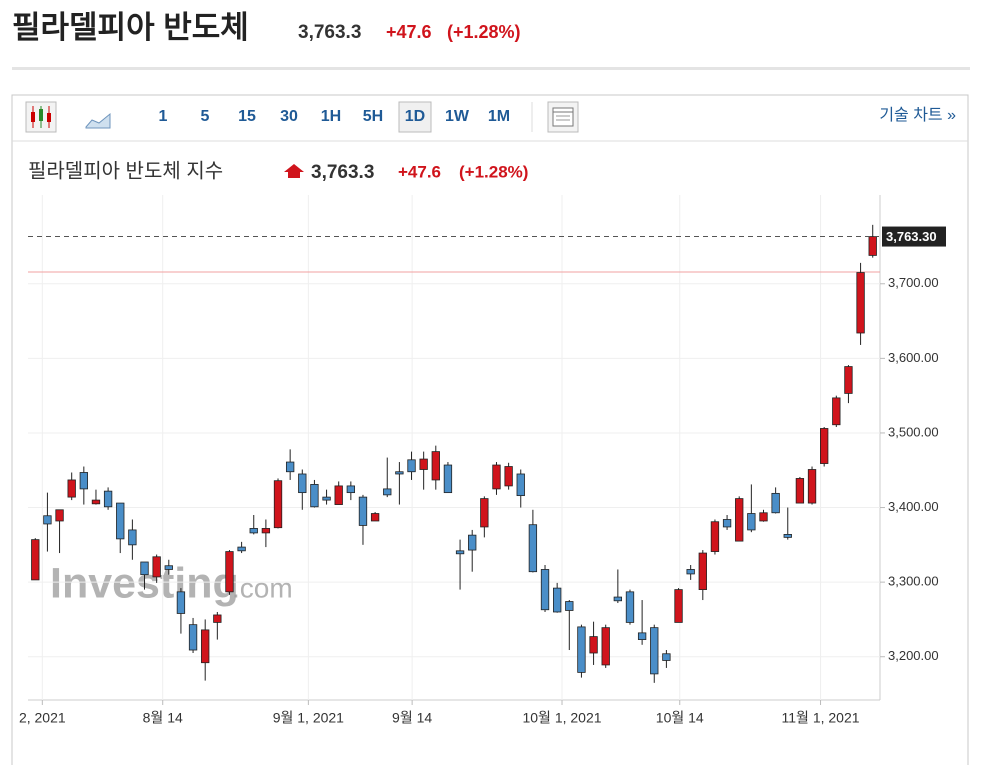  Describe the element at coordinates (329, 32) in the screenshot. I see `header-price: 3,763.3` at that location.